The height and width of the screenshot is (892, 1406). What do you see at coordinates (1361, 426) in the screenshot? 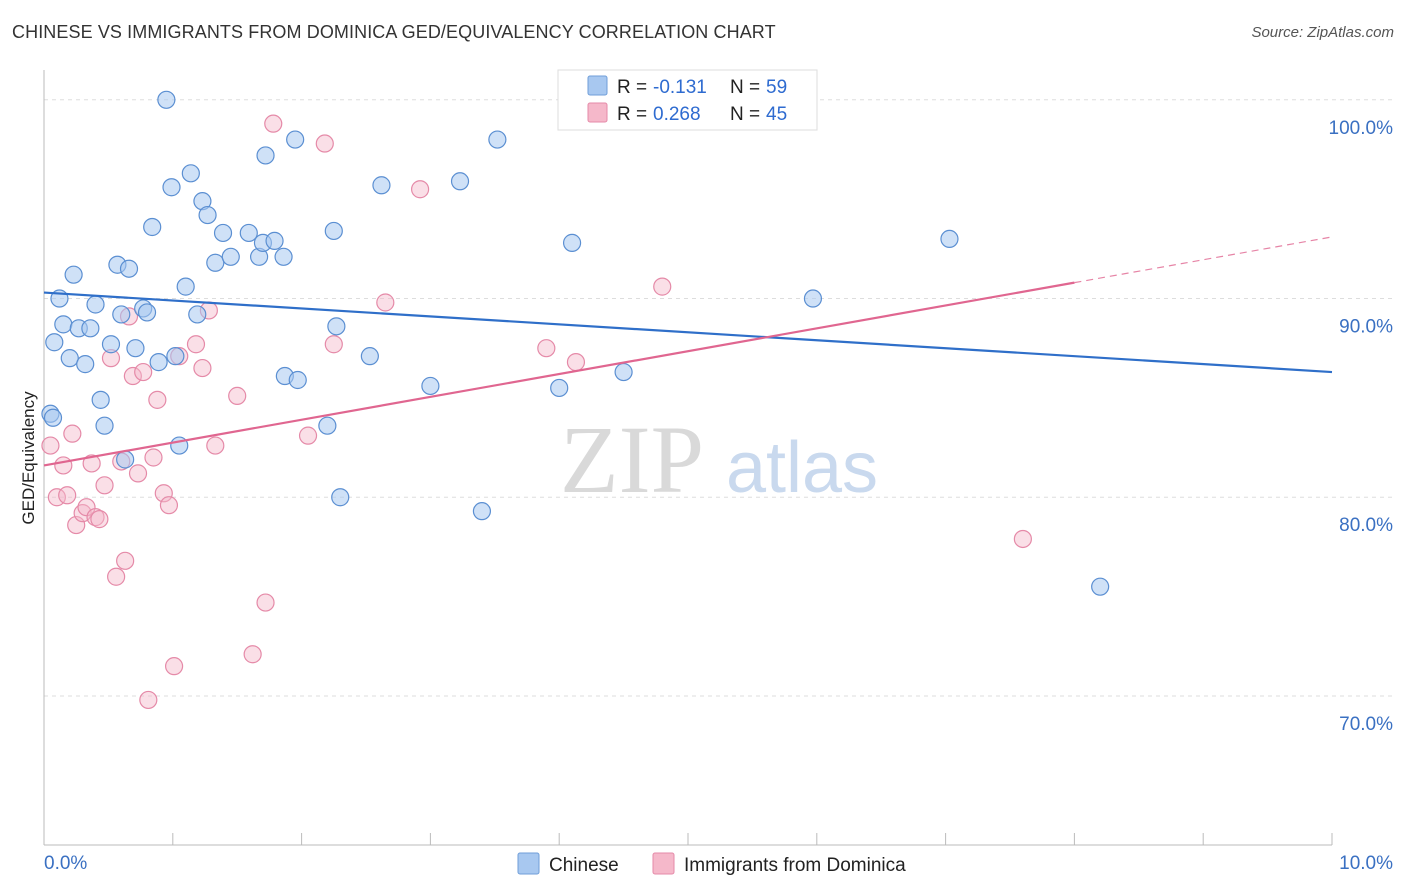
I see `y-tick-labels: 70.0% 80.0% 90.0% 100.0%` at bounding box center [1361, 426].